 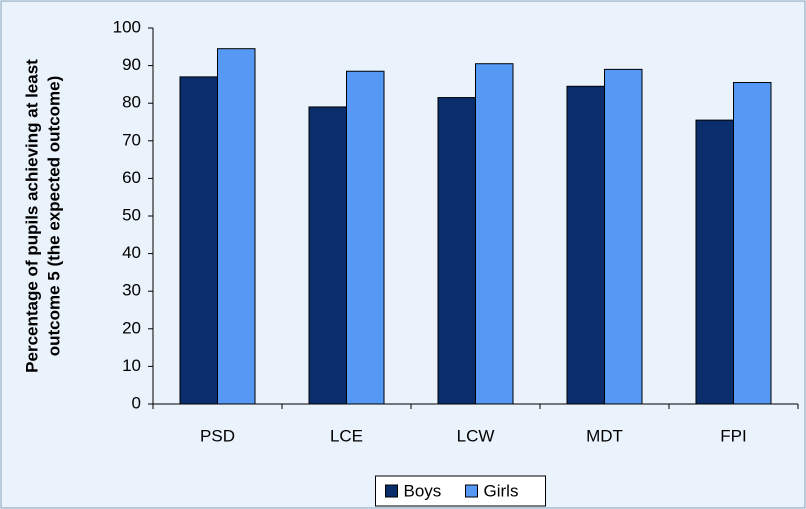 What do you see at coordinates (53, 216) in the screenshot?
I see `y-axis-title: outcome 5 (the expected outcome)` at bounding box center [53, 216].